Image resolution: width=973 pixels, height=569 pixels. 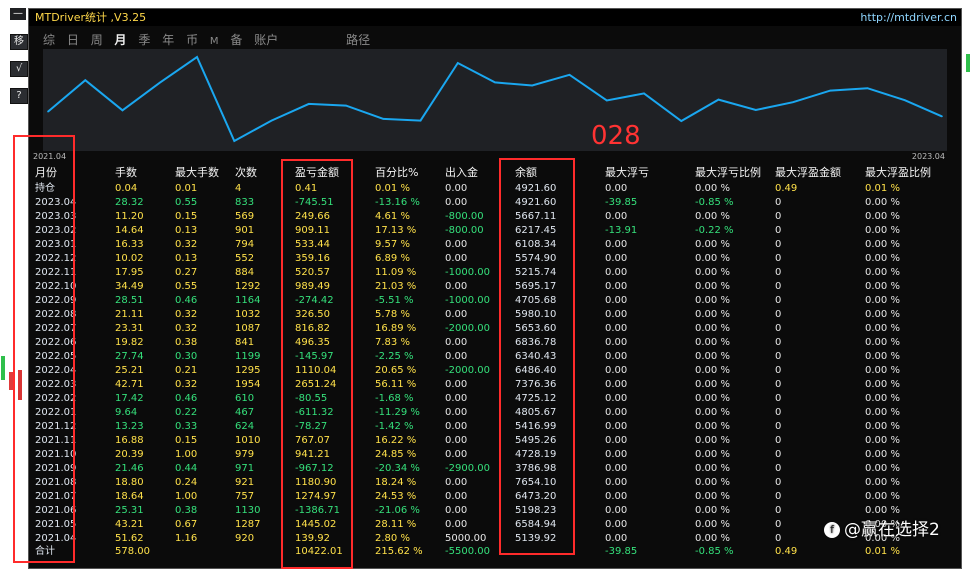 I want to click on cell-lots: 28.32, so click(x=129, y=202).